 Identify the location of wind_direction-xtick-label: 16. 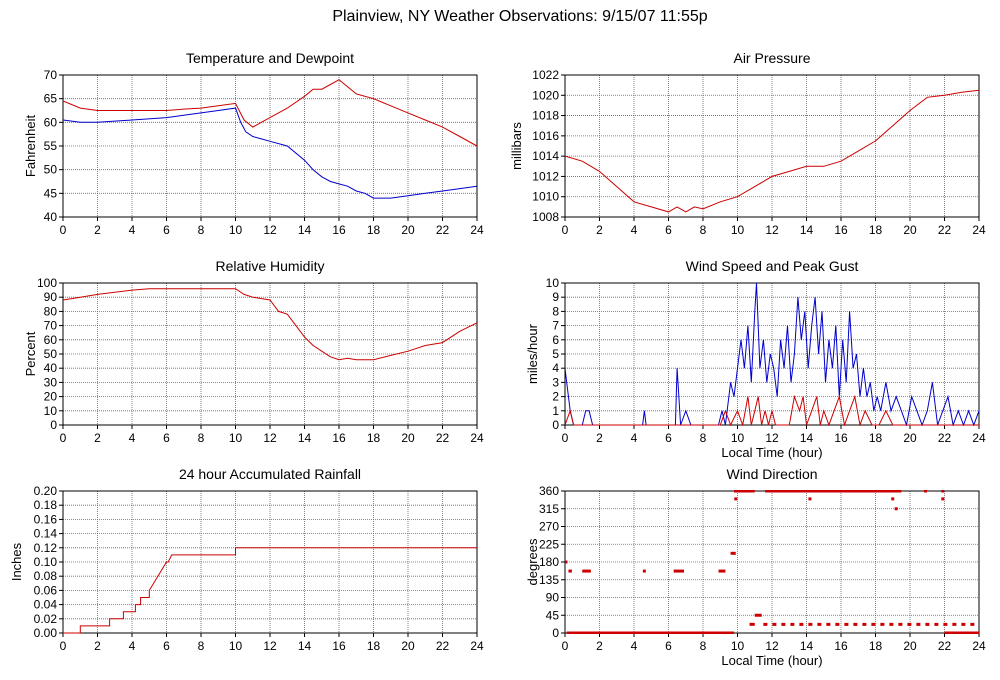
(841, 646).